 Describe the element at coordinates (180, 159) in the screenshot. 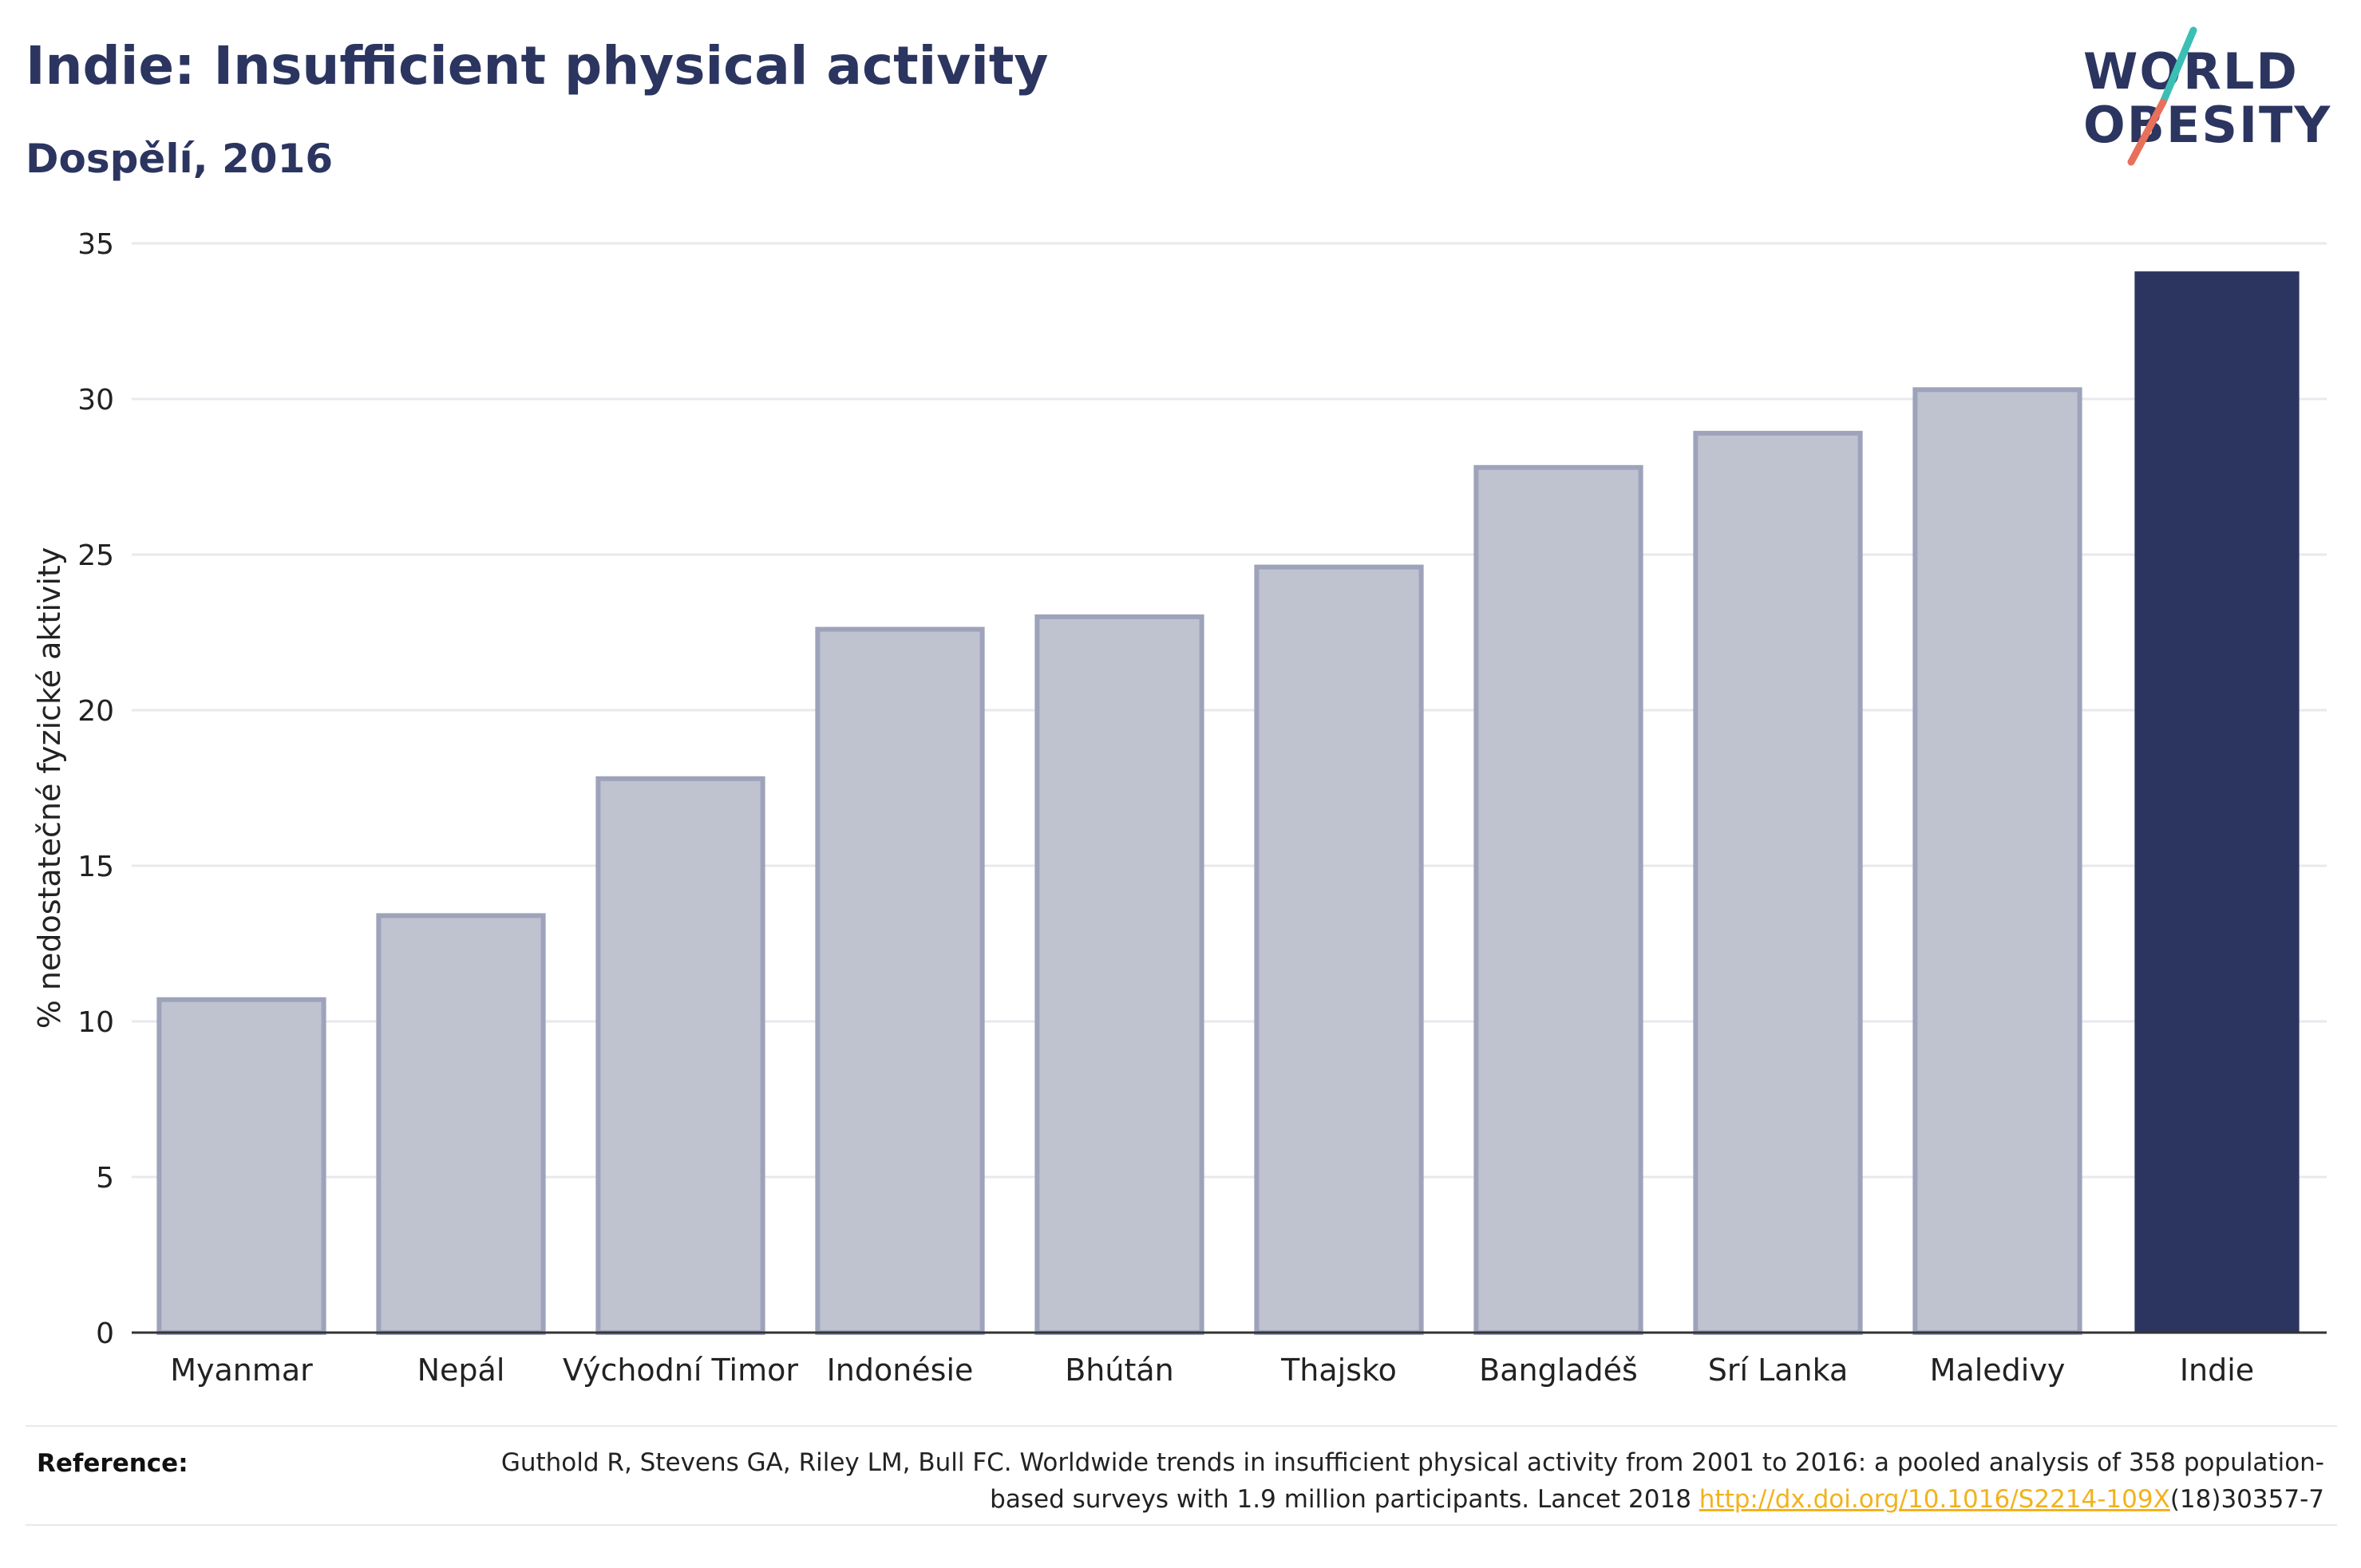

I see `page-subtitle: Dospělí, 2016` at that location.